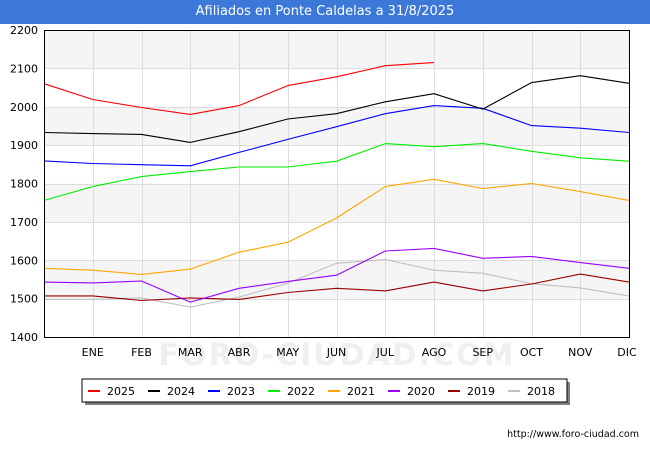  What do you see at coordinates (541, 391) in the screenshot?
I see `legend-label-2018: 2018` at bounding box center [541, 391].